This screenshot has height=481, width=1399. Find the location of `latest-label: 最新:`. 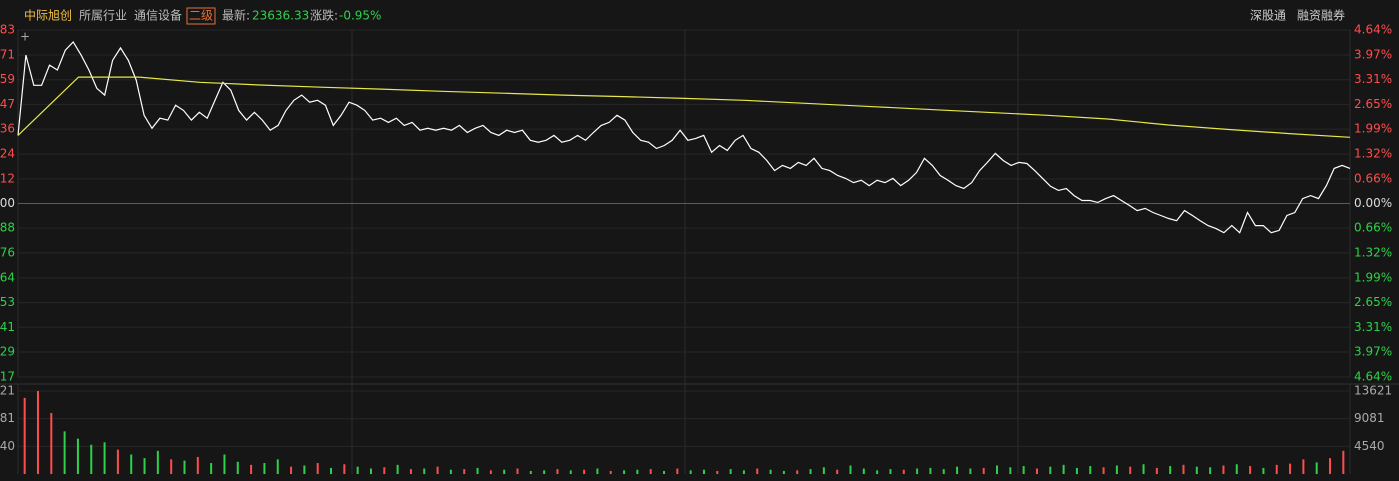

latest-label: 最新: is located at coordinates (236, 15).